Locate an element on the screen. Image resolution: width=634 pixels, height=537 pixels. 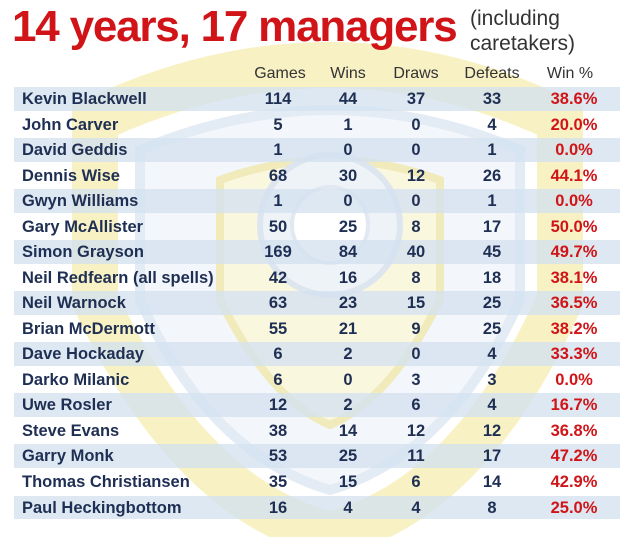
manager-name: Simon Grayson is located at coordinates (83, 252).